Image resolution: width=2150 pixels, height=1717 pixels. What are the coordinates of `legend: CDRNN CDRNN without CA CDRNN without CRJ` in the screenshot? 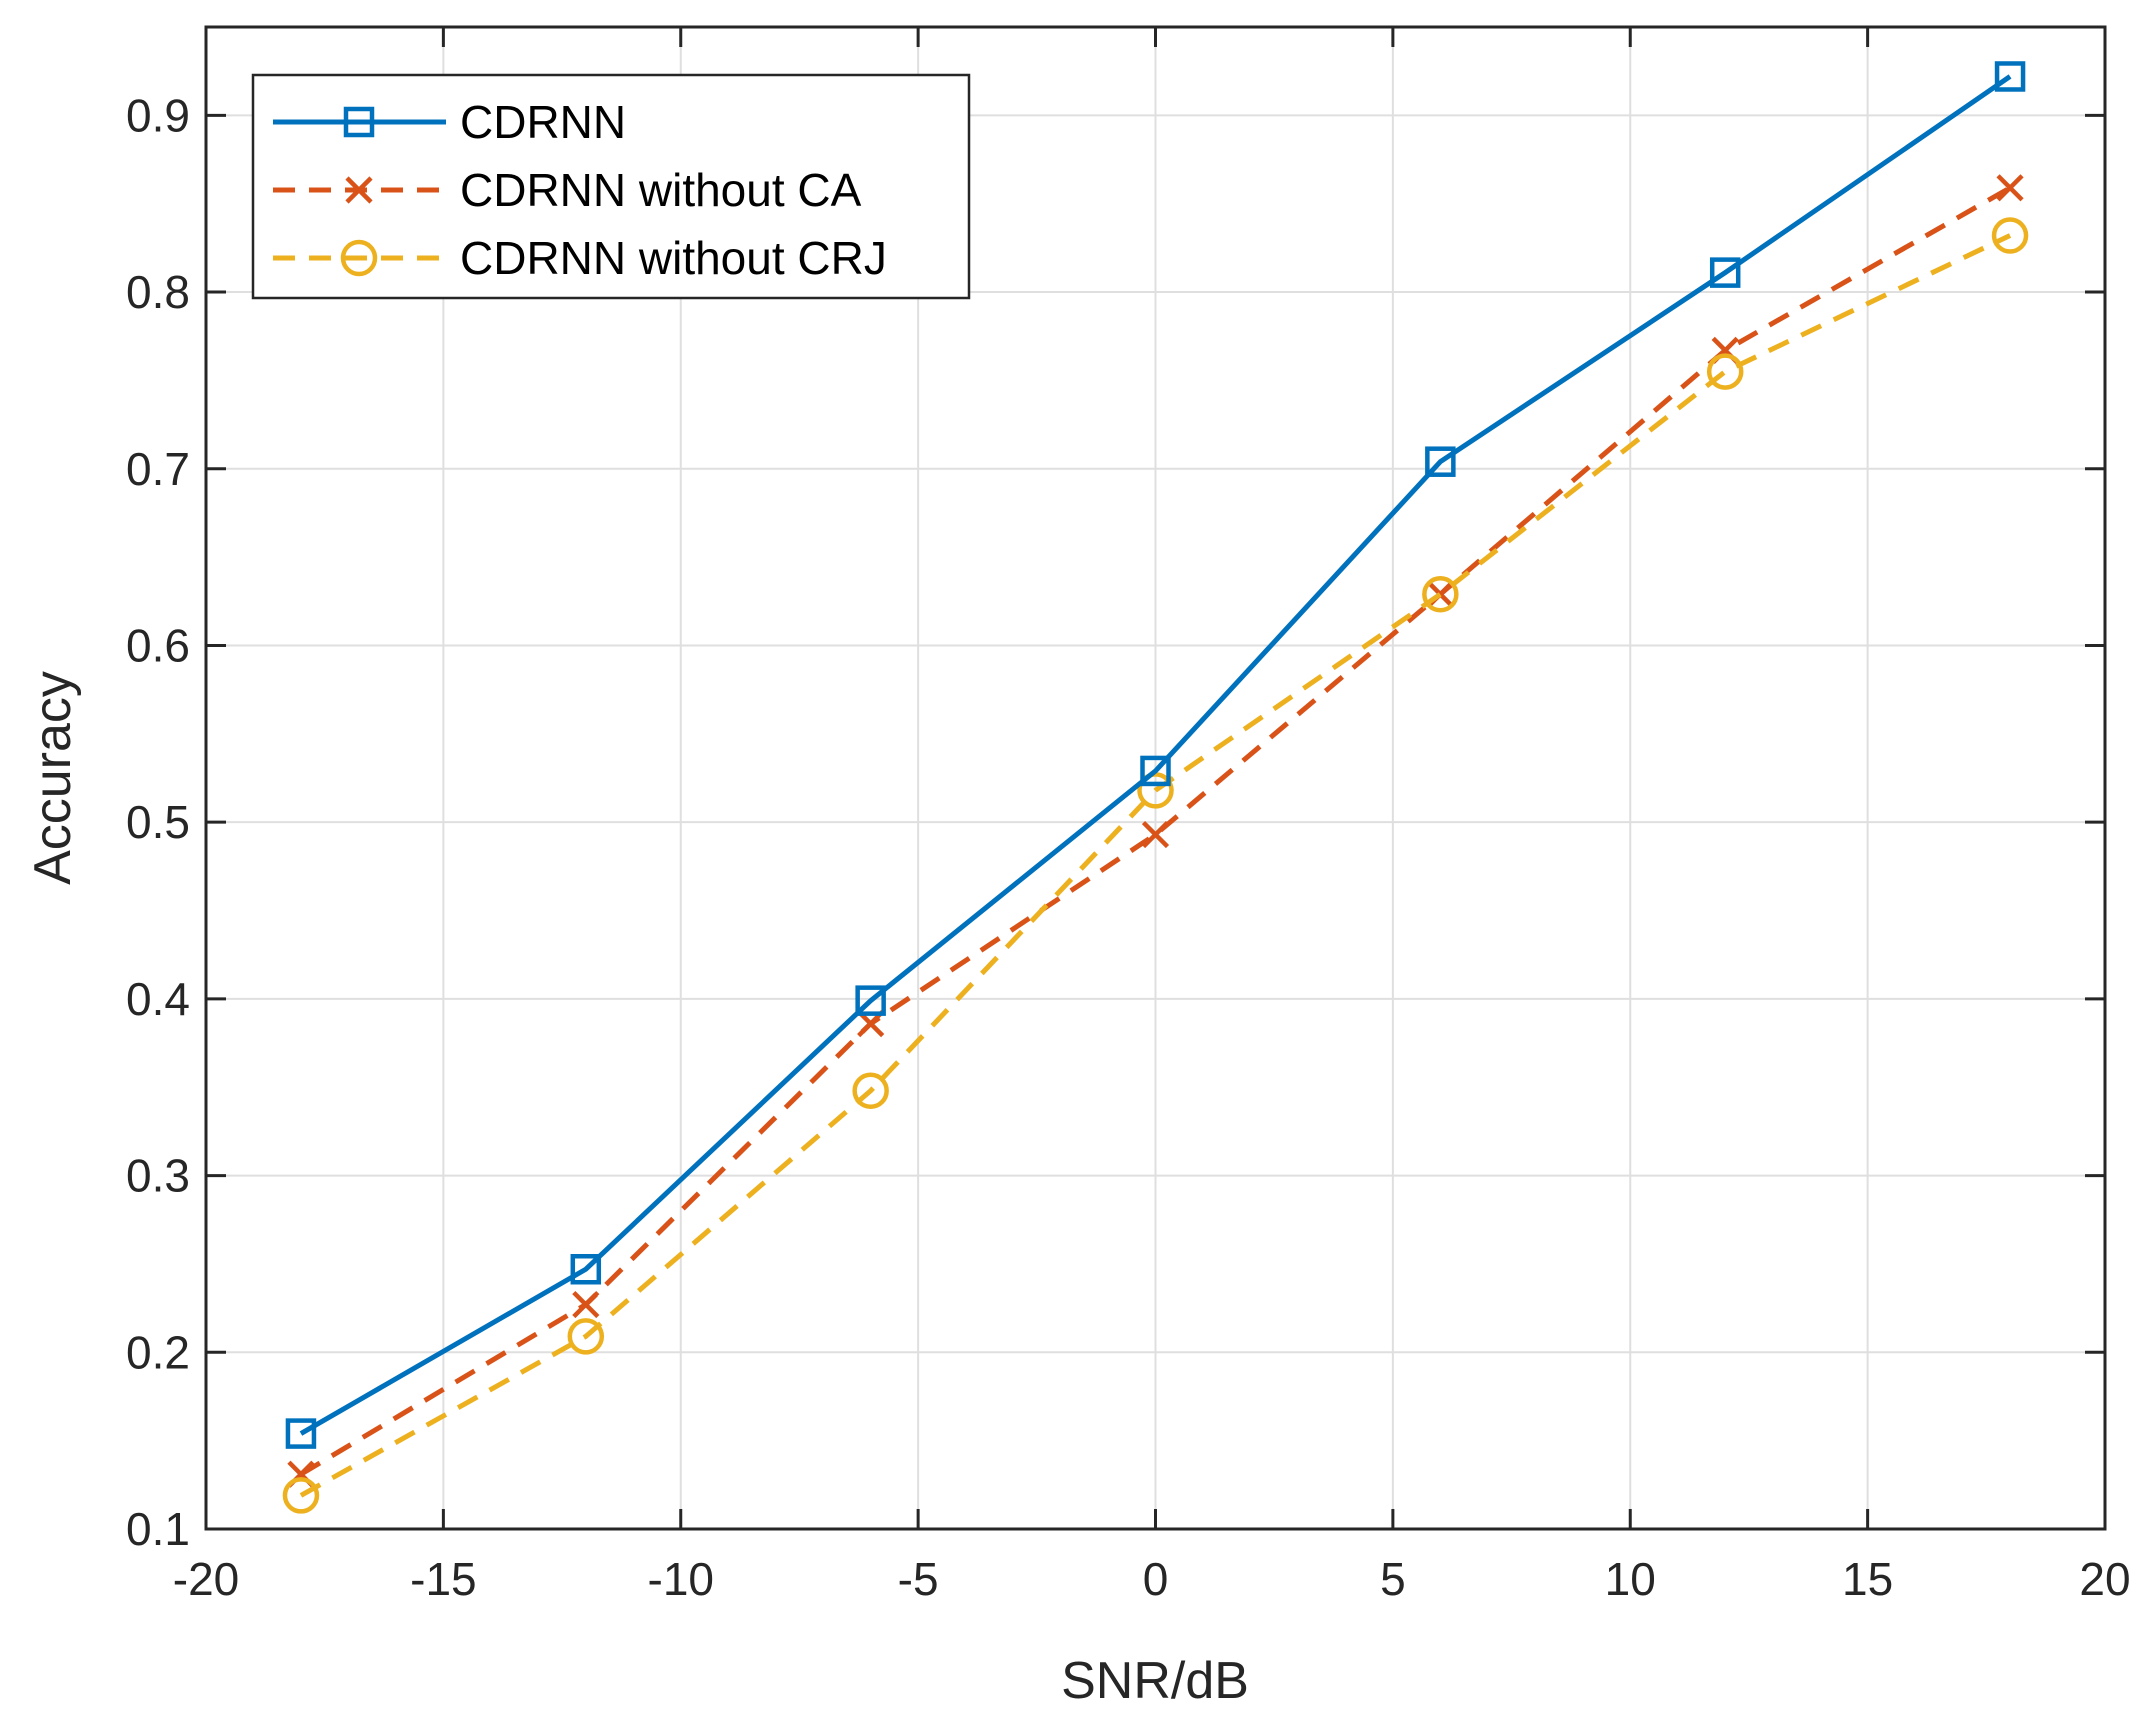 It's located at (611, 186).